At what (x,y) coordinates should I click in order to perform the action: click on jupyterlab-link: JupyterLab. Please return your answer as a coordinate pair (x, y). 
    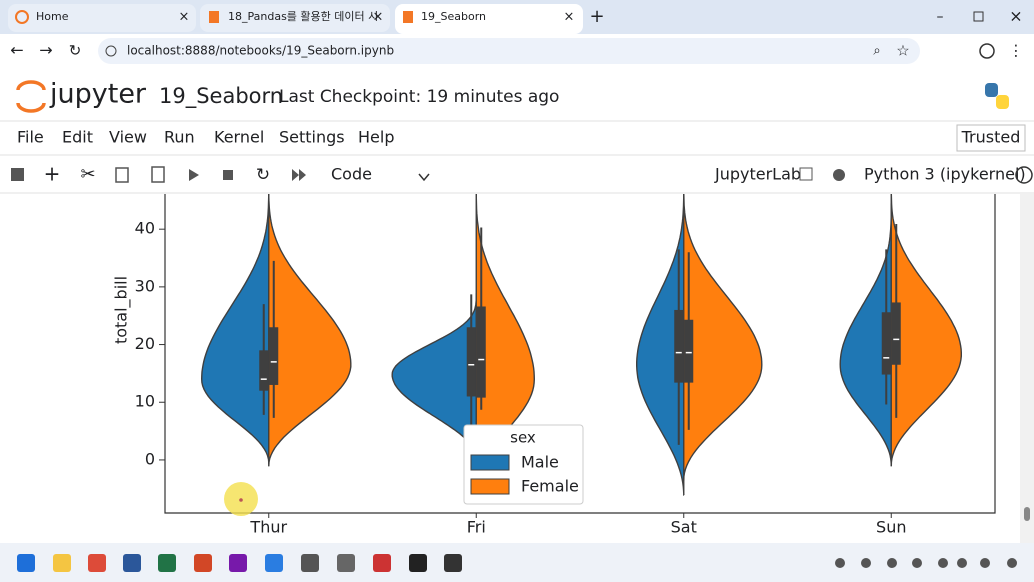
    Looking at the image, I should click on (757, 174).